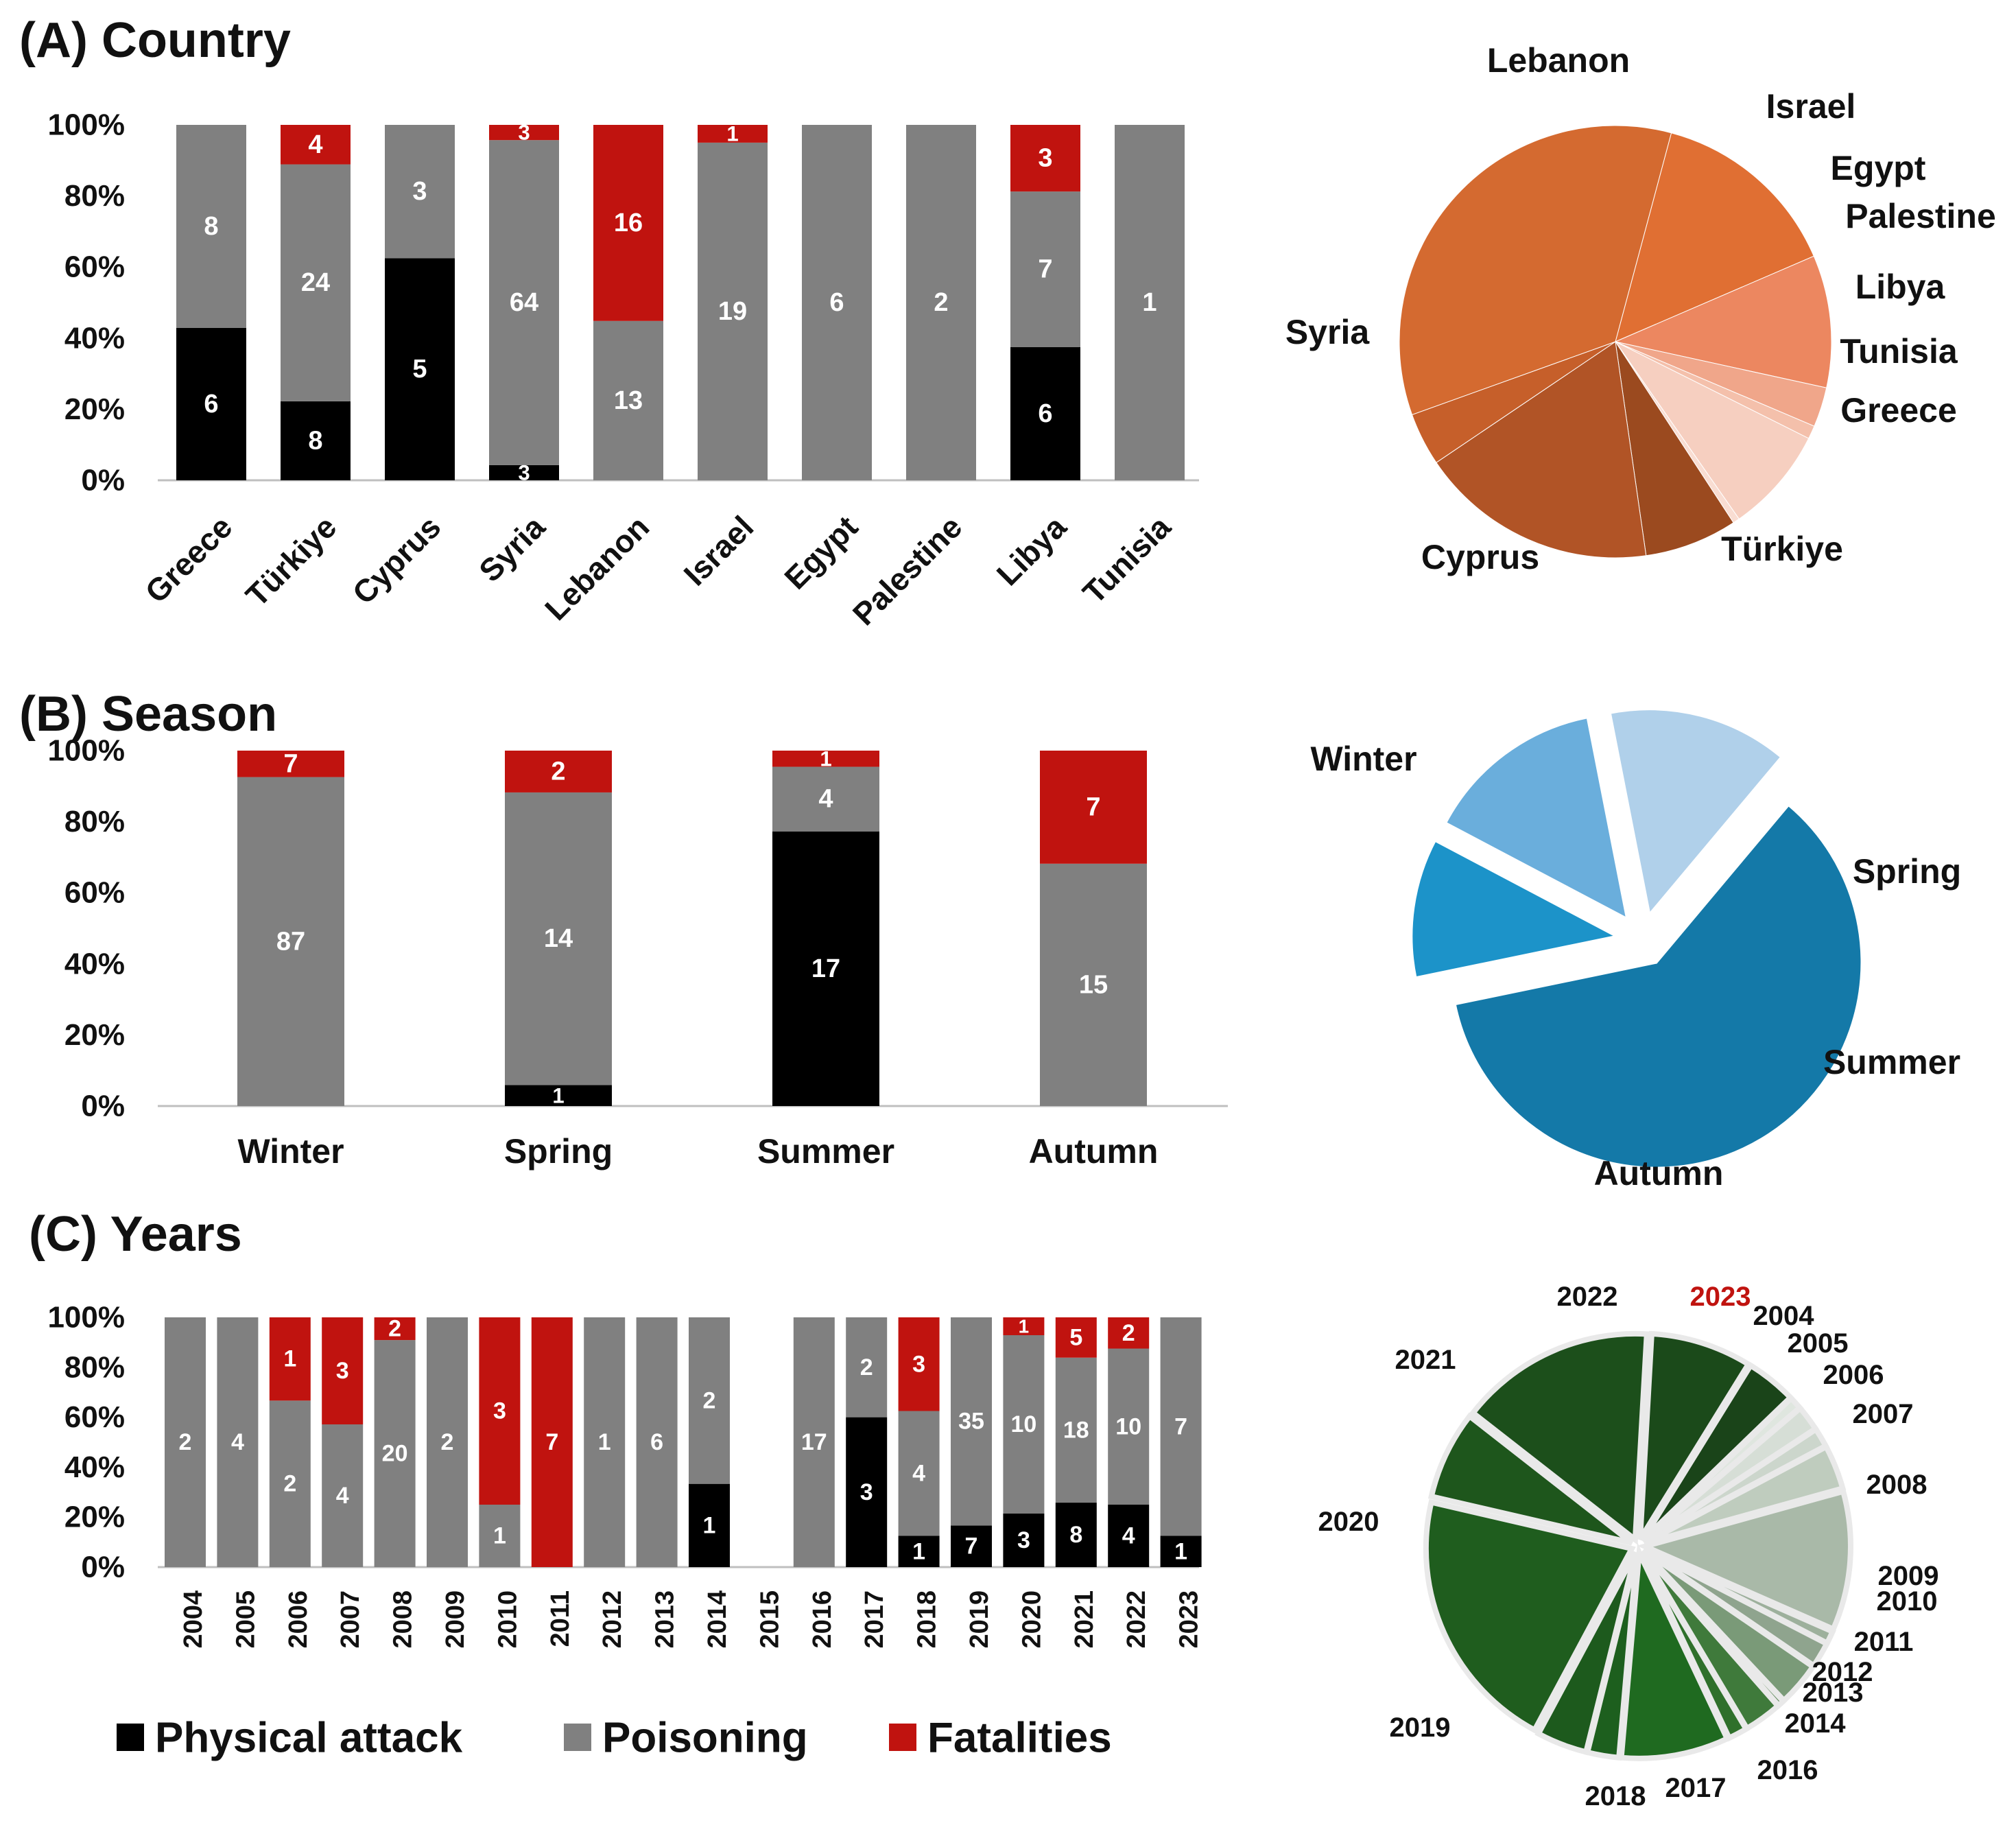  What do you see at coordinates (1516, 909) in the screenshot?
I see `season_pie-slice-spring` at bounding box center [1516, 909].